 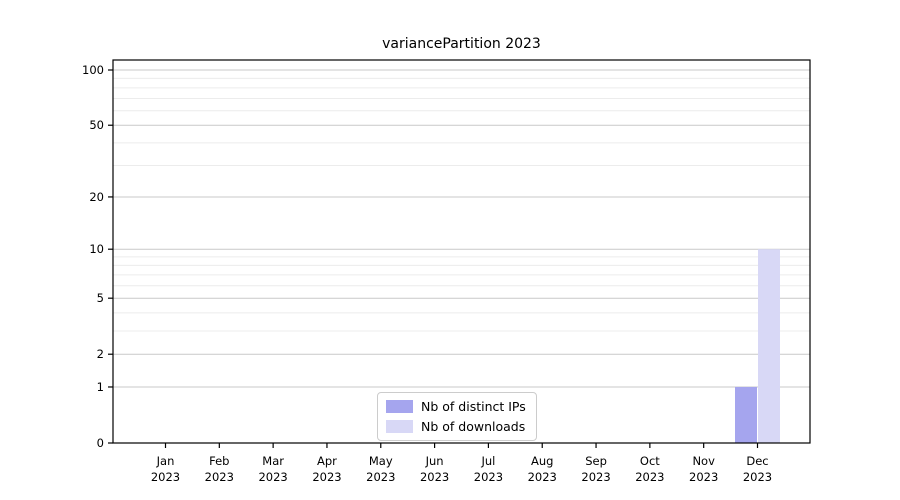 What do you see at coordinates (273, 461) in the screenshot?
I see `x-tick-label-month: Mar` at bounding box center [273, 461].